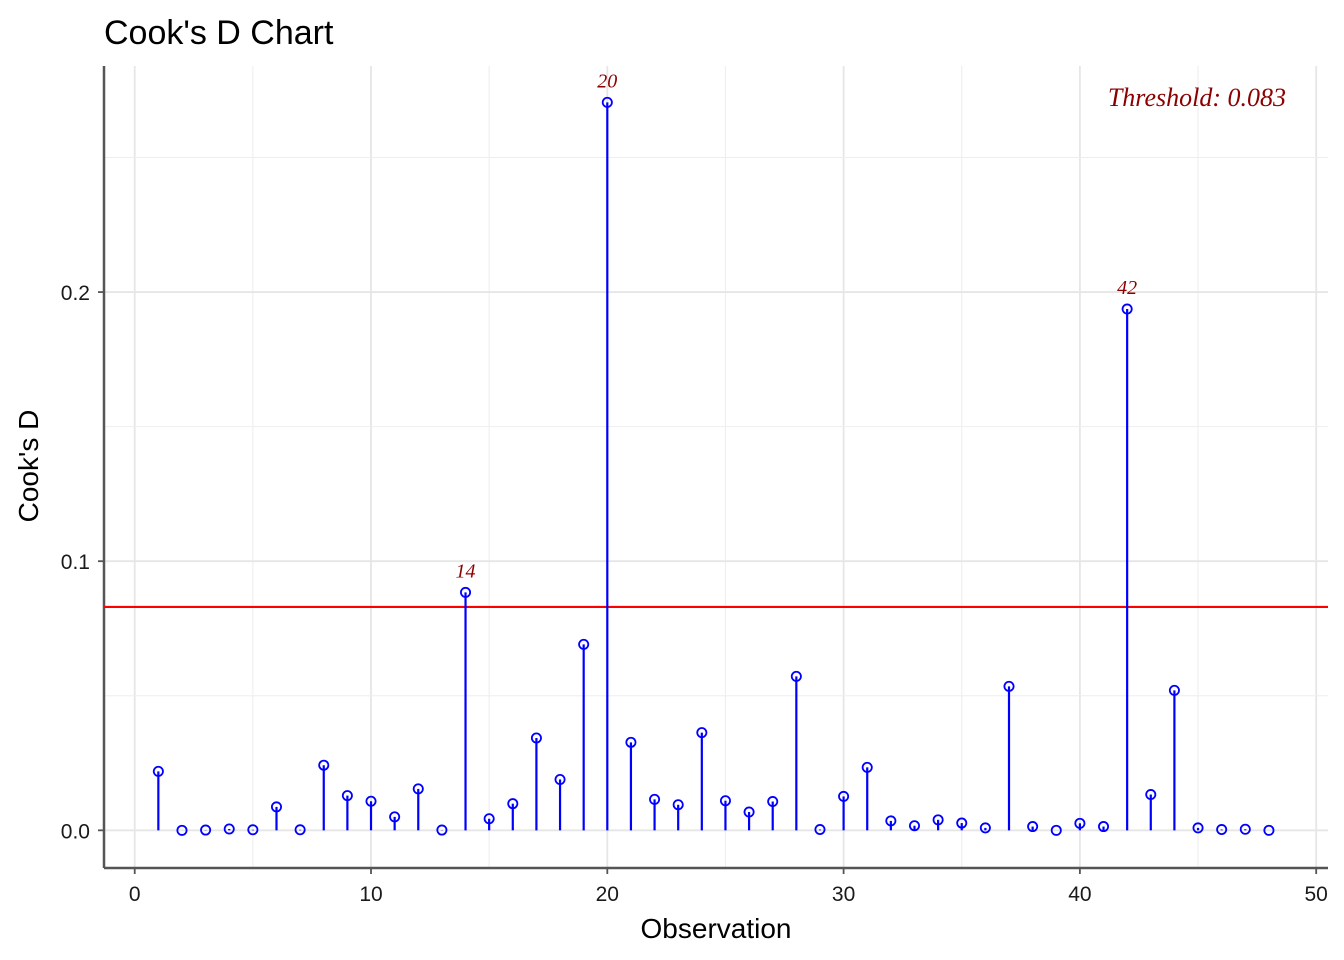 The image size is (1344, 960). I want to click on y-ticks: 0.0 0.1 0.2, so click(82, 562).